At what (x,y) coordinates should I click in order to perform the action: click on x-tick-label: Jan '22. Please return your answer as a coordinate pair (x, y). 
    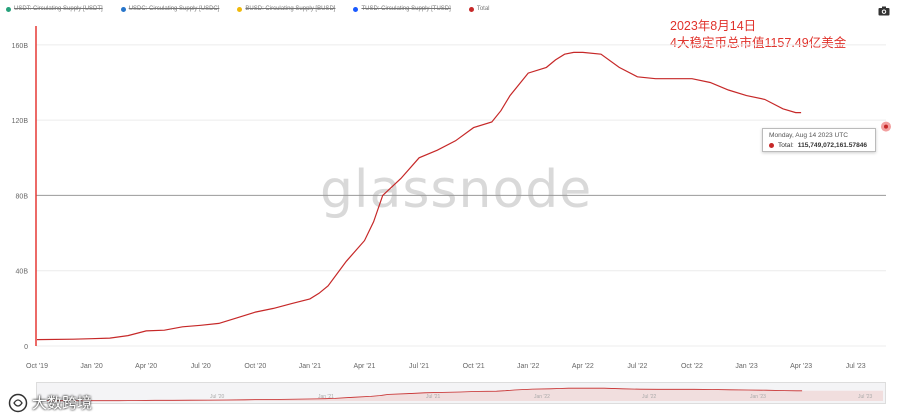
    Looking at the image, I should click on (528, 366).